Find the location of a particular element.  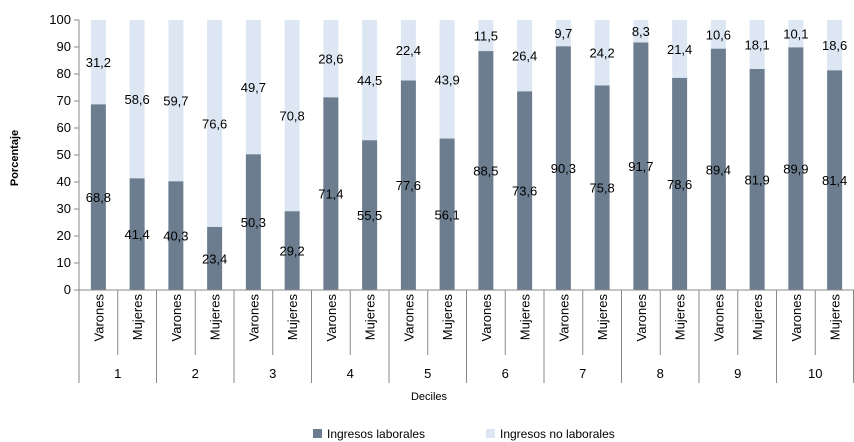

data-label-ingresos-no-laborales: 9,7 is located at coordinates (563, 33).